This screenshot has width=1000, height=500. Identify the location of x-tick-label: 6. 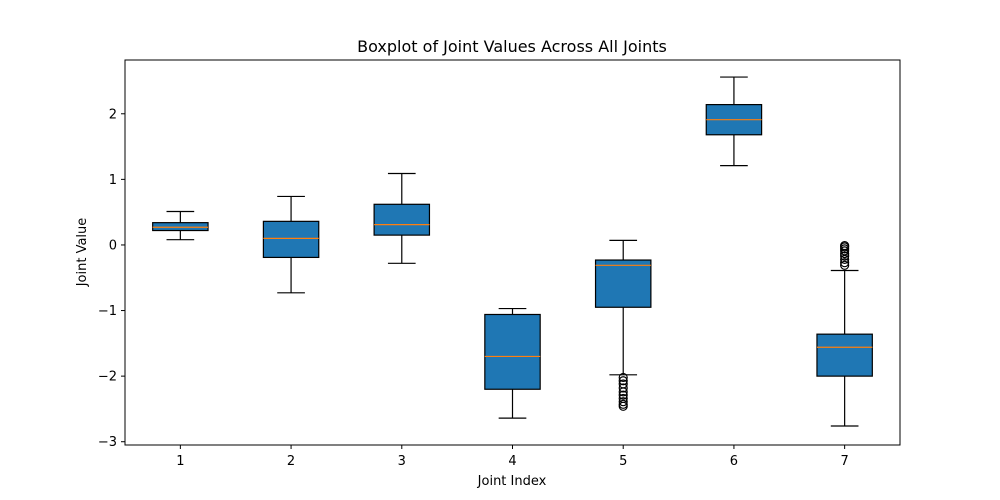
(734, 461).